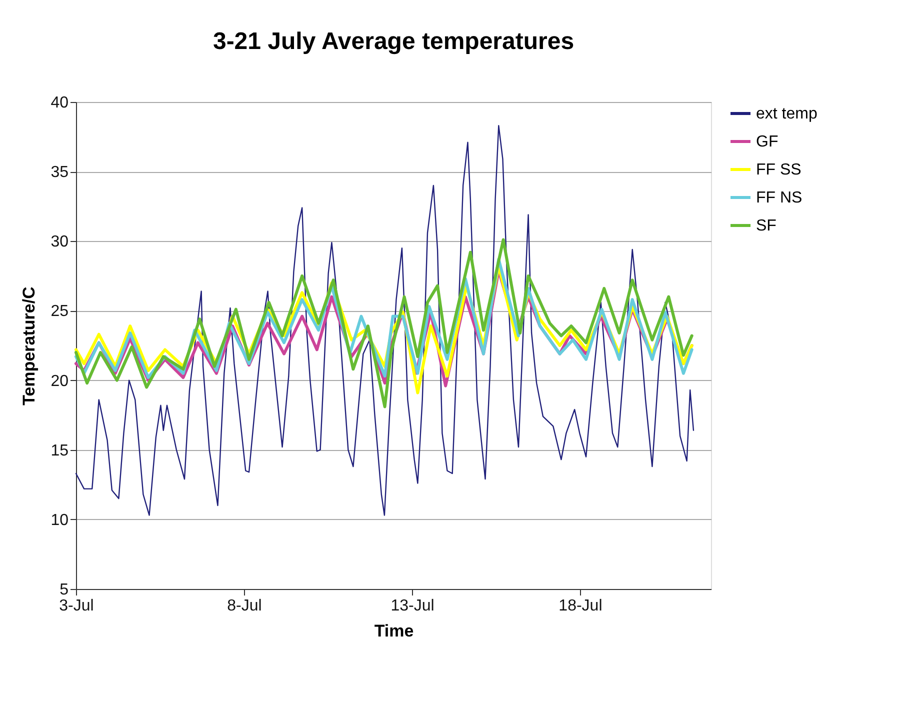 This screenshot has width=917, height=707. What do you see at coordinates (580, 606) in the screenshot?
I see `x-tick-label: 18-Jul` at bounding box center [580, 606].